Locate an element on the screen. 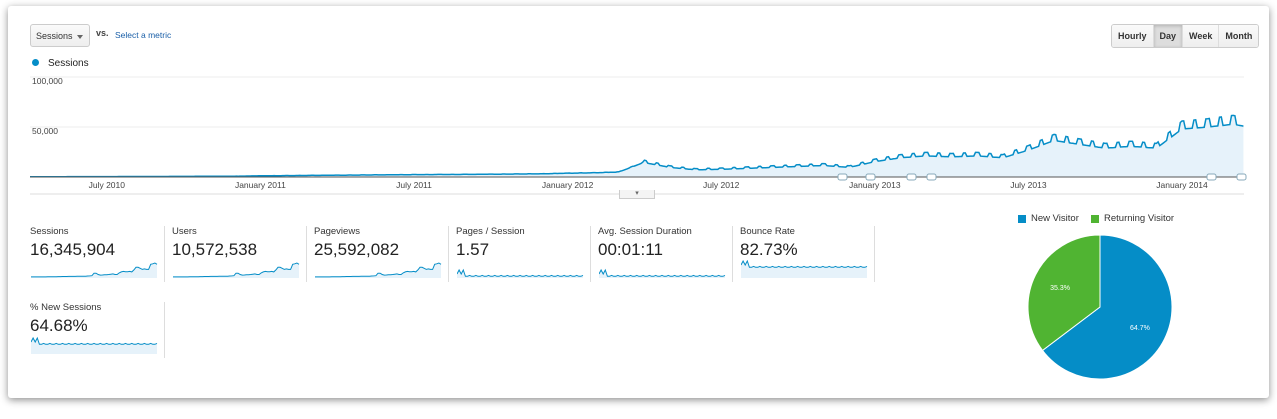 The height and width of the screenshot is (419, 1277). sessions-legend-dot is located at coordinates (35, 62).